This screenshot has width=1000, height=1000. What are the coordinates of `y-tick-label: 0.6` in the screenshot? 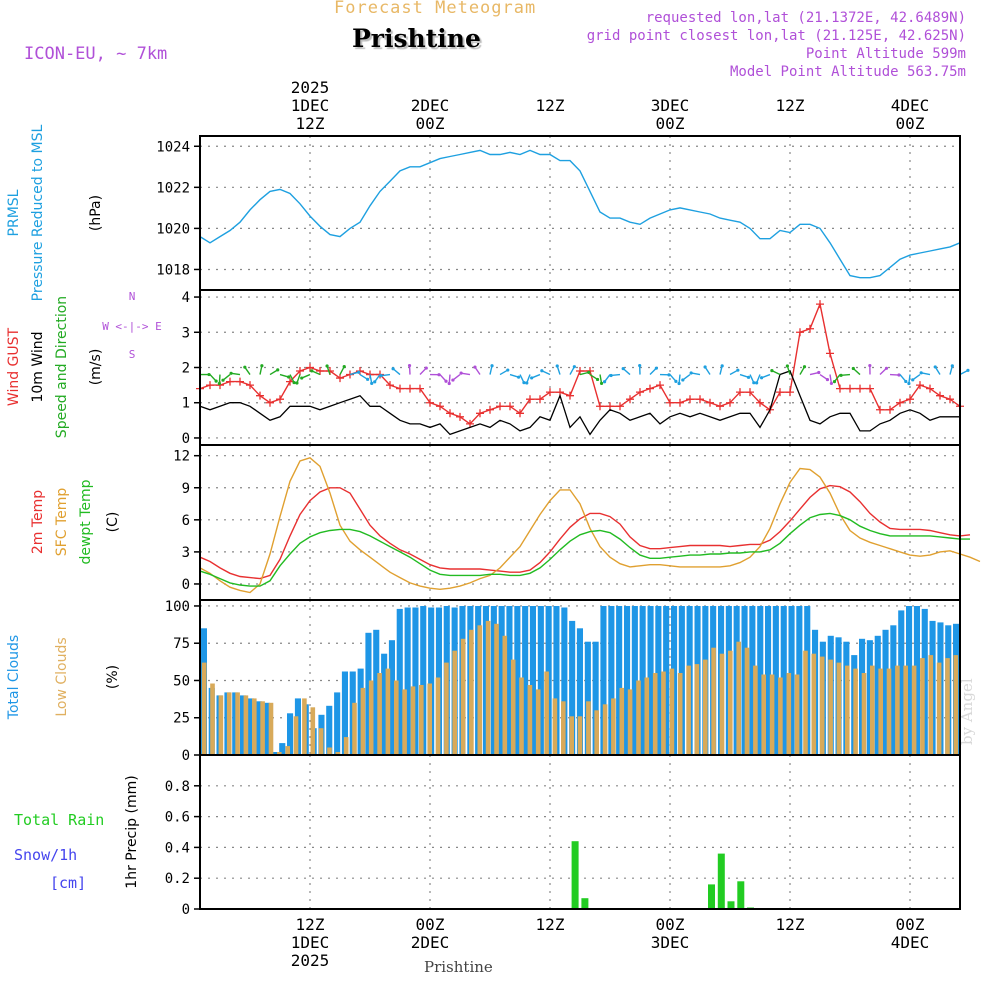 It's located at (177, 818).